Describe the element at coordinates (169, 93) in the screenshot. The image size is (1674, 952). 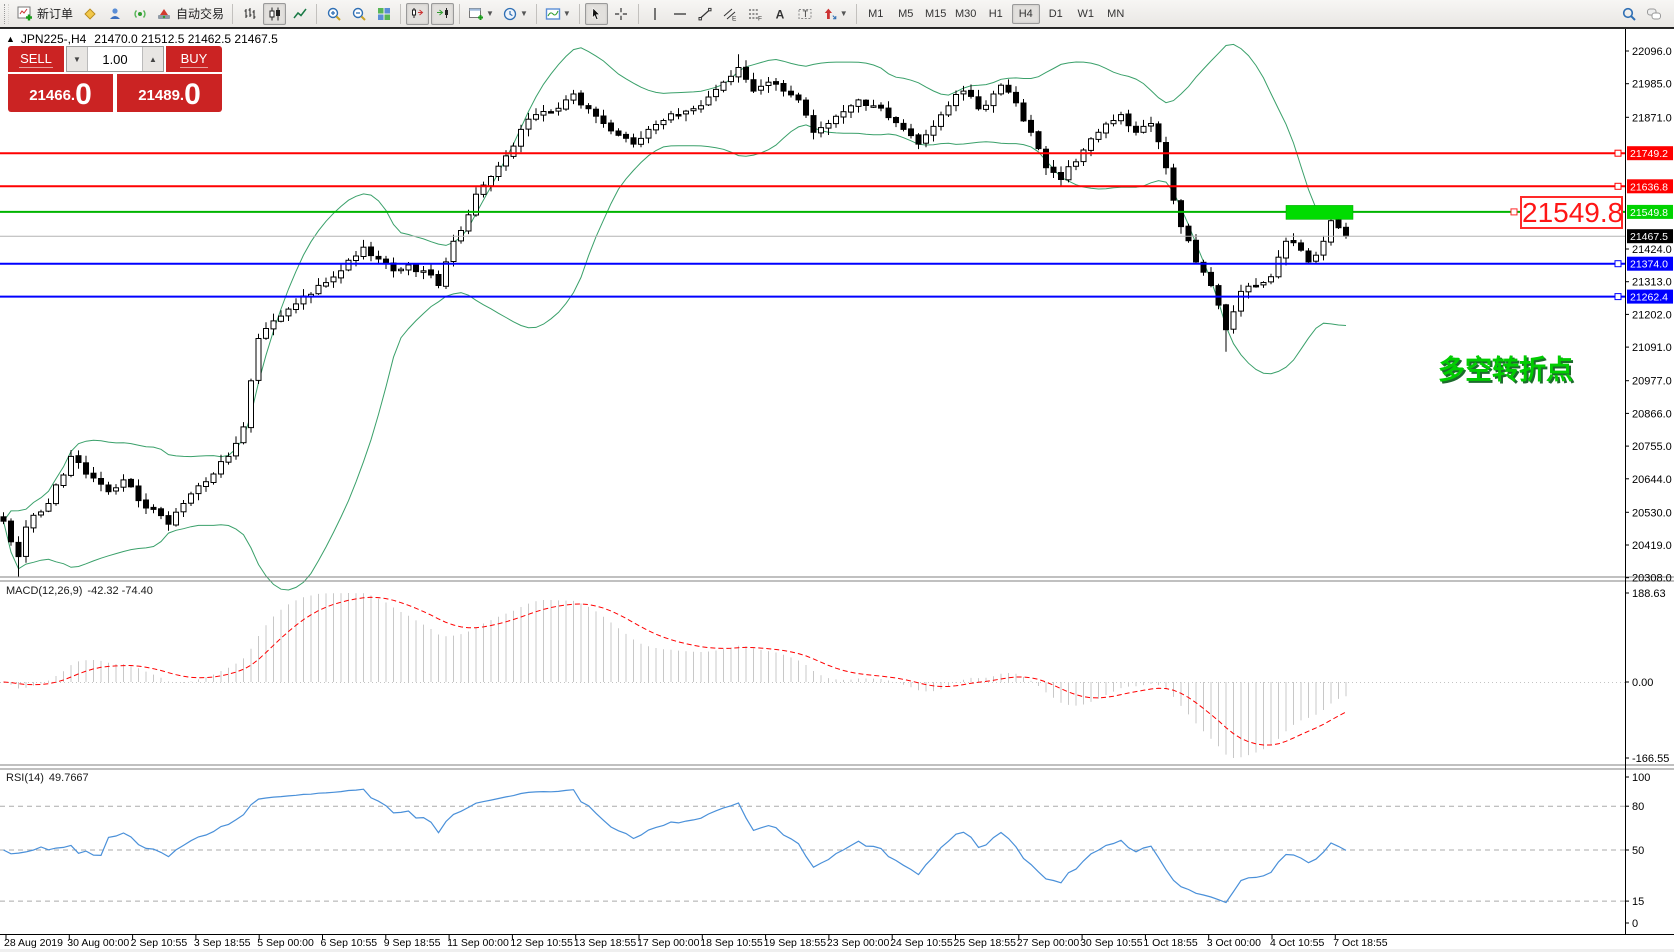
I see `buy-price-button: 21489. 0` at that location.